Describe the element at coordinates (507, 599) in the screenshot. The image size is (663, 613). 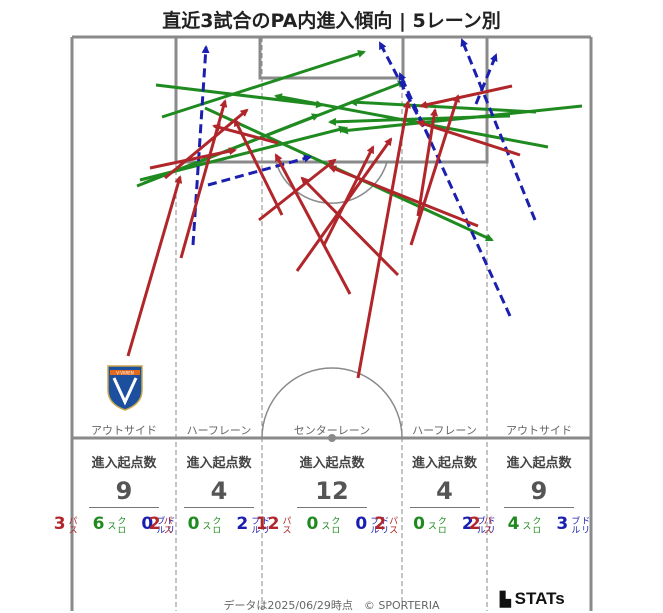
I see `brand-mark-icon: ▙` at that location.